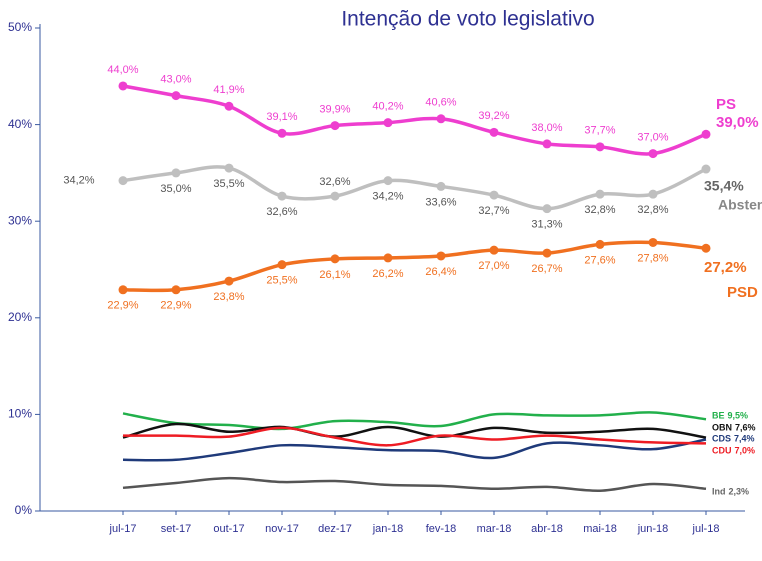 The image size is (762, 561). What do you see at coordinates (493, 211) in the screenshot?
I see `value-label: 32,7%` at bounding box center [493, 211].